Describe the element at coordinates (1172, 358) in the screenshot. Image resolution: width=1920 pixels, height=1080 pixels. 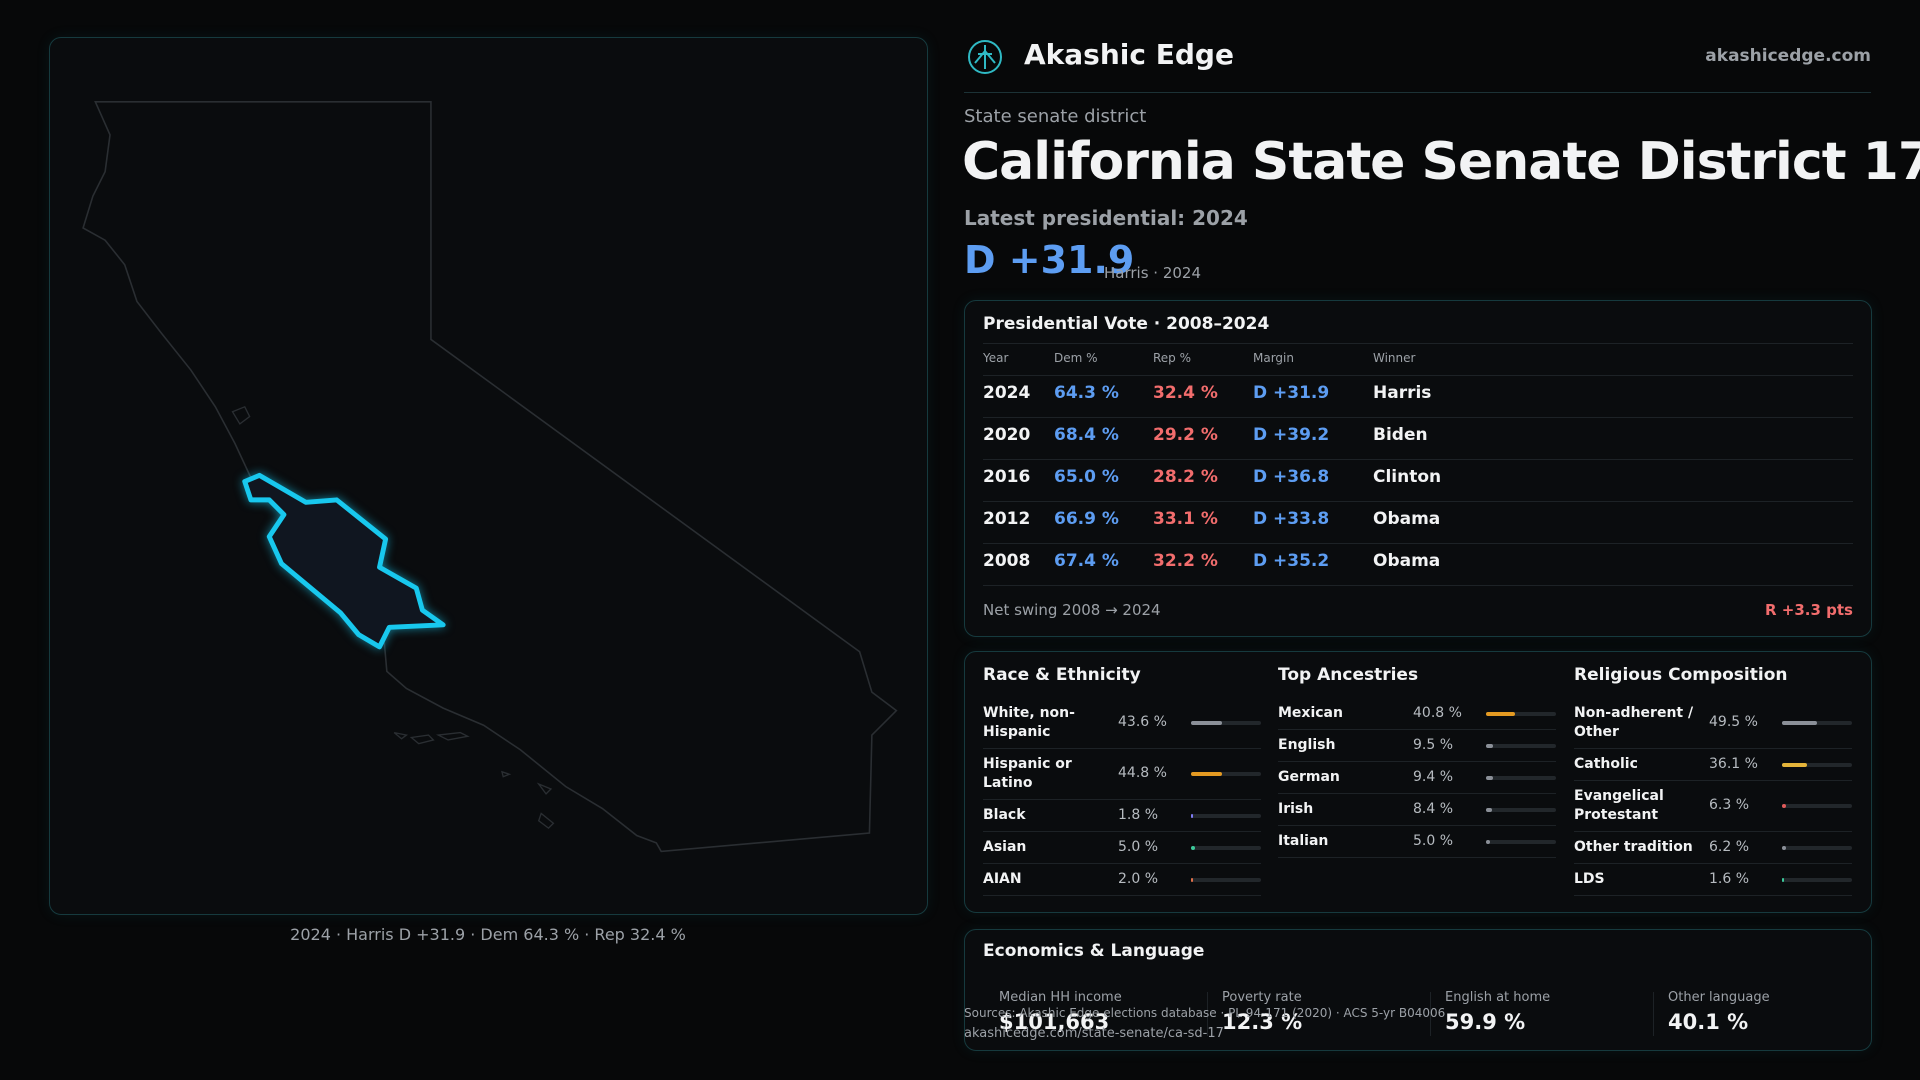
I see `column-header: Rep %` at that location.